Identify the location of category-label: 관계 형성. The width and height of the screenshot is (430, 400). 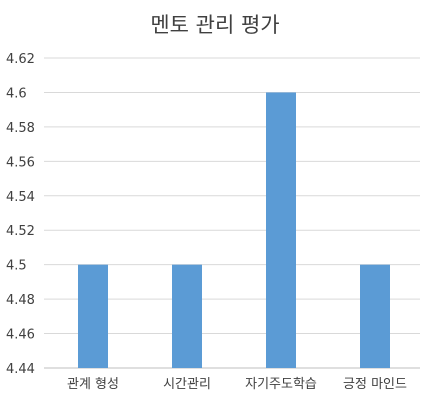
(93, 384).